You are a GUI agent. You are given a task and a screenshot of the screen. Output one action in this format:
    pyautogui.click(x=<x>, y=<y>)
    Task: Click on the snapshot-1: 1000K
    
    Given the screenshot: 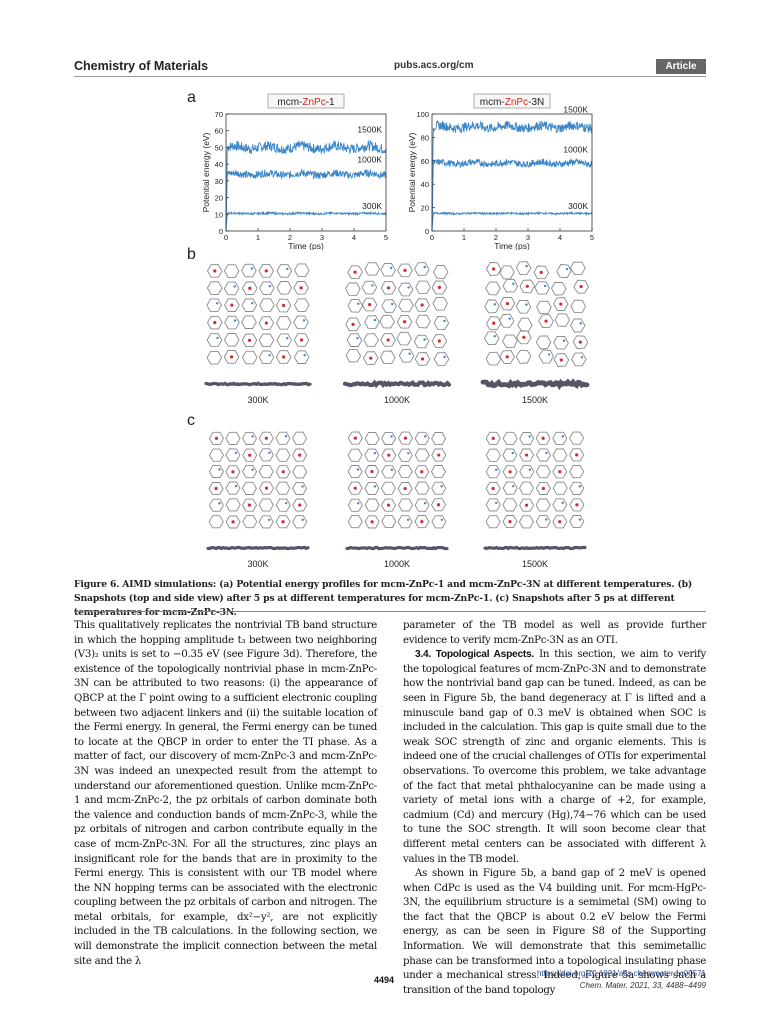 What is the action you would take?
    pyautogui.click(x=397, y=500)
    